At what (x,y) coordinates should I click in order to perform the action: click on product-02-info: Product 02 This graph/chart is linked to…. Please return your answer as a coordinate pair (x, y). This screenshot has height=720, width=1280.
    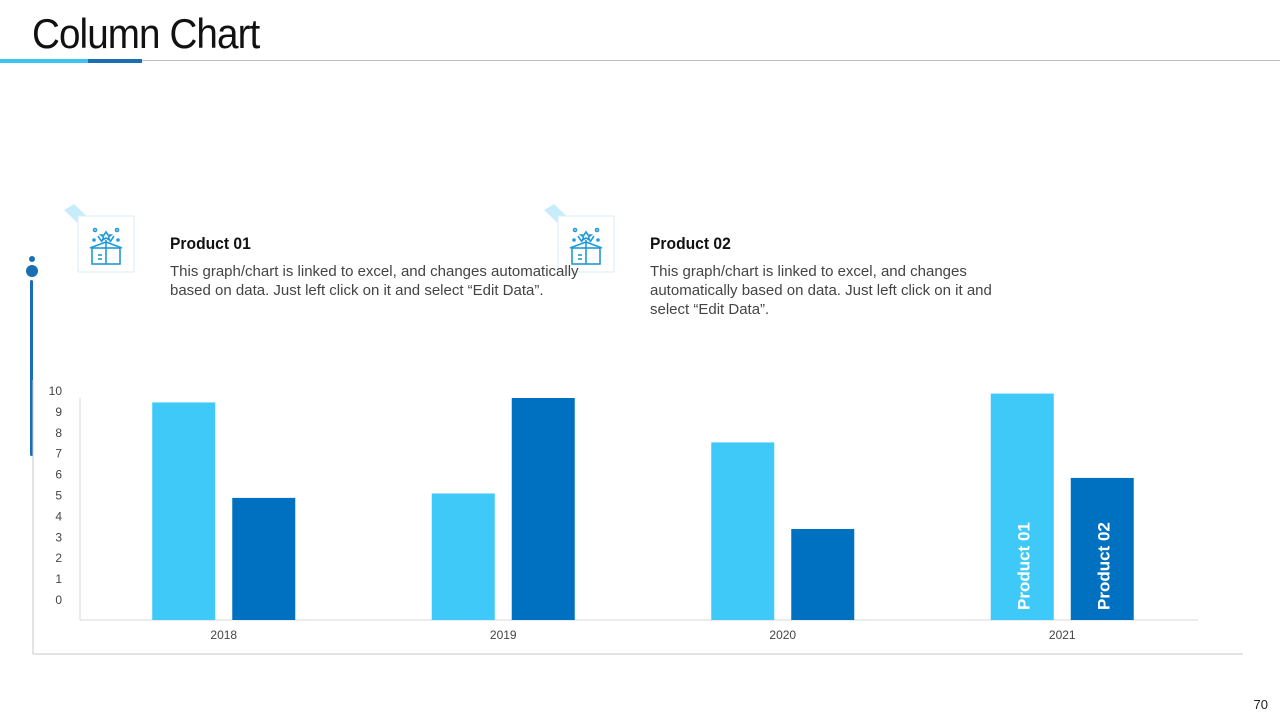
    Looking at the image, I should click on (836, 276).